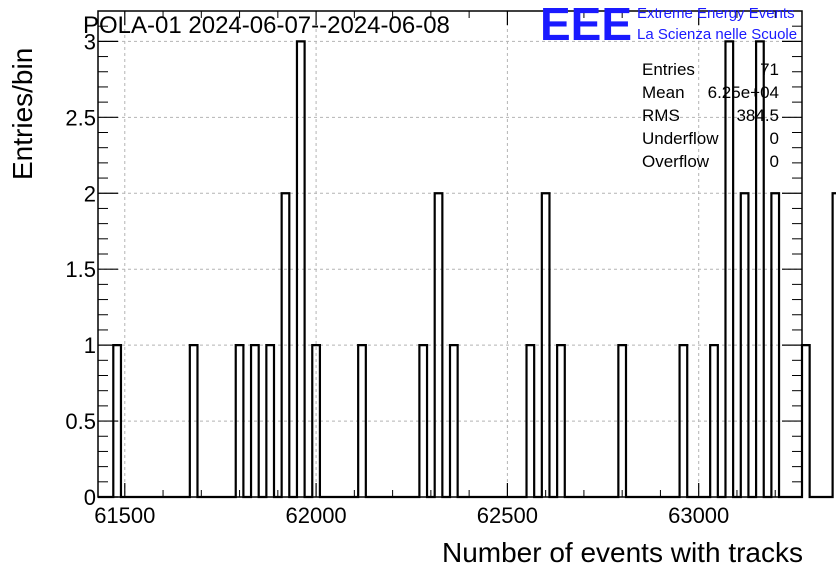  I want to click on stat-overflow-label: Overflow, so click(676, 161).